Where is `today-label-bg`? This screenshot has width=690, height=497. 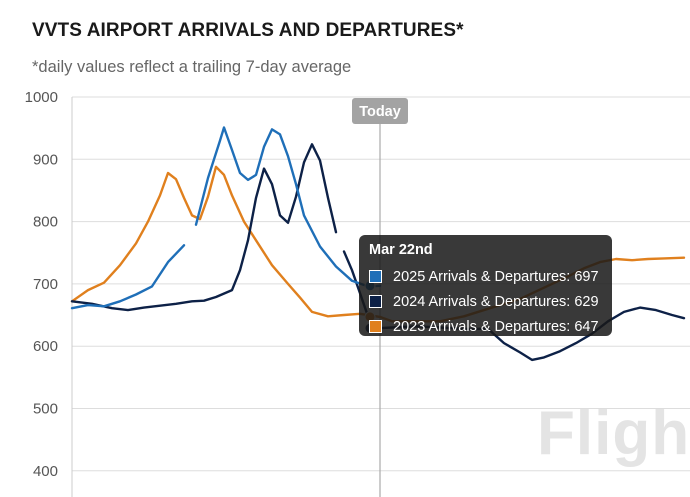
today-label-bg is located at coordinates (380, 111).